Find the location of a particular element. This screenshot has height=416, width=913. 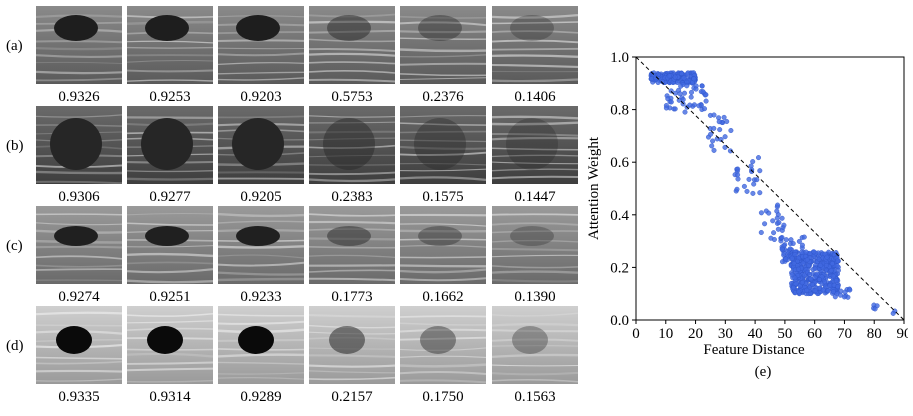

attention-score: 0.9335 is located at coordinates (79, 397).